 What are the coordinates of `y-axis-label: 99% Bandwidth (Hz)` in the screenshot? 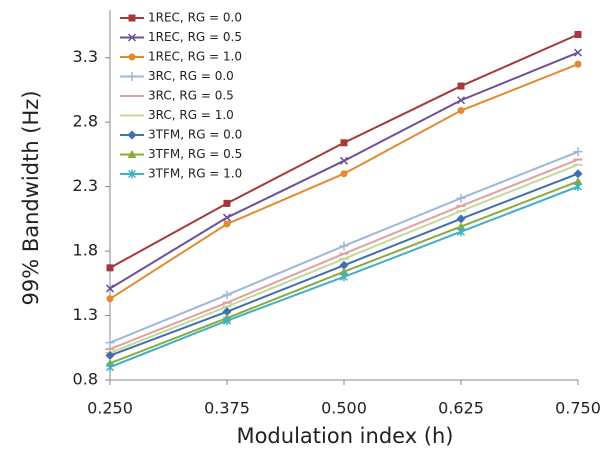 It's located at (31, 197).